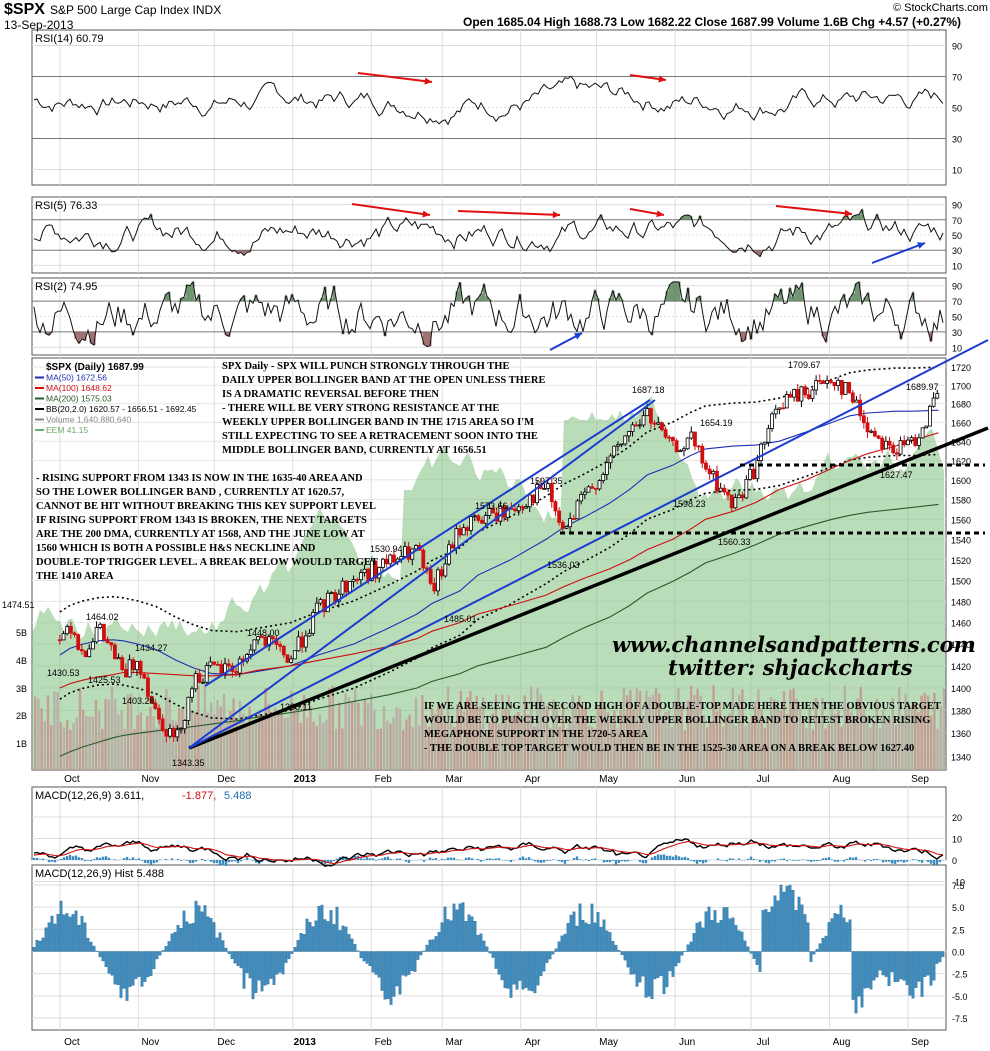  Describe the element at coordinates (957, 140) in the screenshot. I see `rsi-tick: 30` at that location.